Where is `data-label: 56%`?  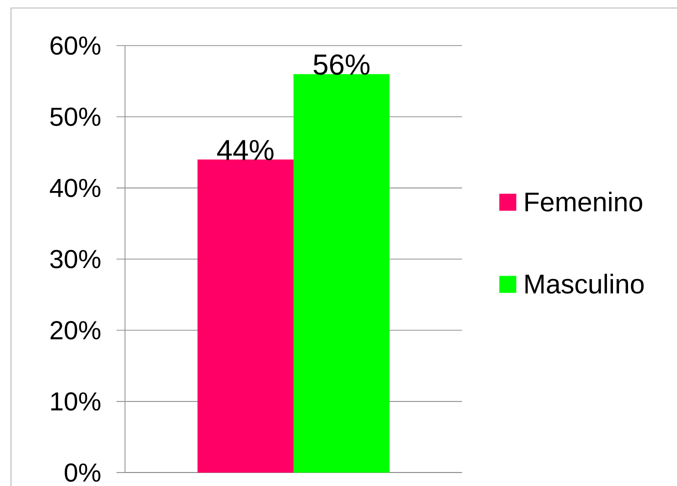 data-label: 56% is located at coordinates (342, 64).